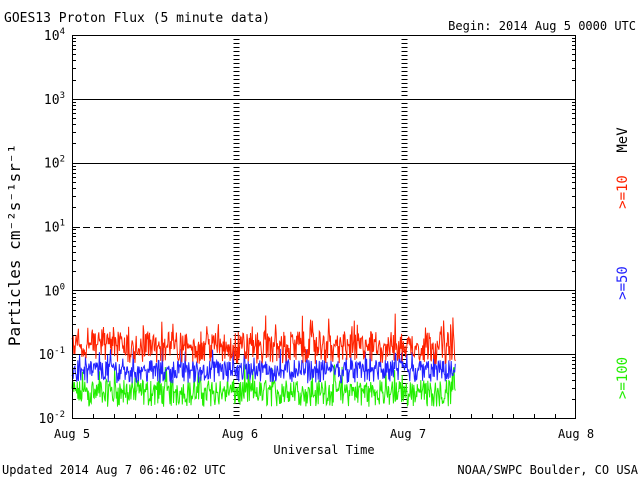 This screenshot has width=640, height=480. What do you see at coordinates (114, 470) in the screenshot?
I see `updated-timestamp: Updated 2014 Aug 7 06:46:02 UTC` at bounding box center [114, 470].